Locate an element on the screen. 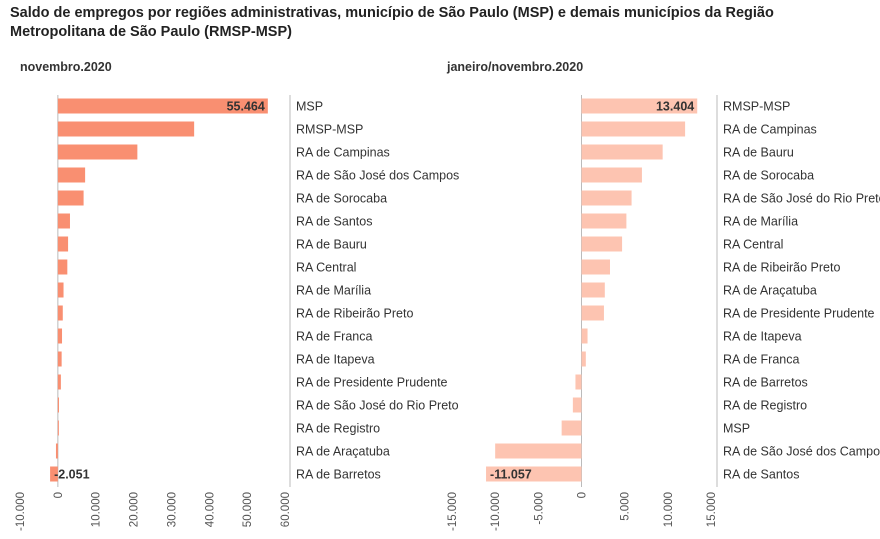  right-category-label: RA de São José dos Campos is located at coordinates (801, 452).